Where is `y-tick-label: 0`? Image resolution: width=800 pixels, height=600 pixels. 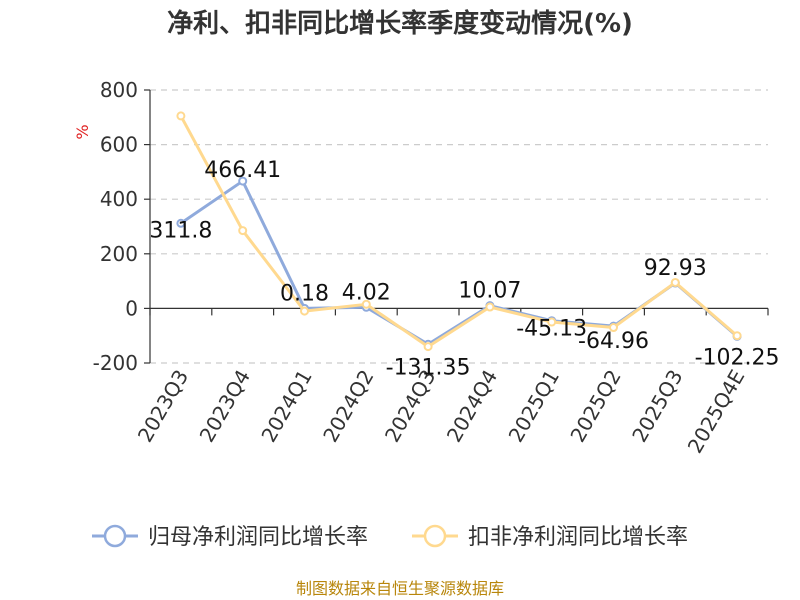
y-tick-label: 0 is located at coordinates (131, 308).